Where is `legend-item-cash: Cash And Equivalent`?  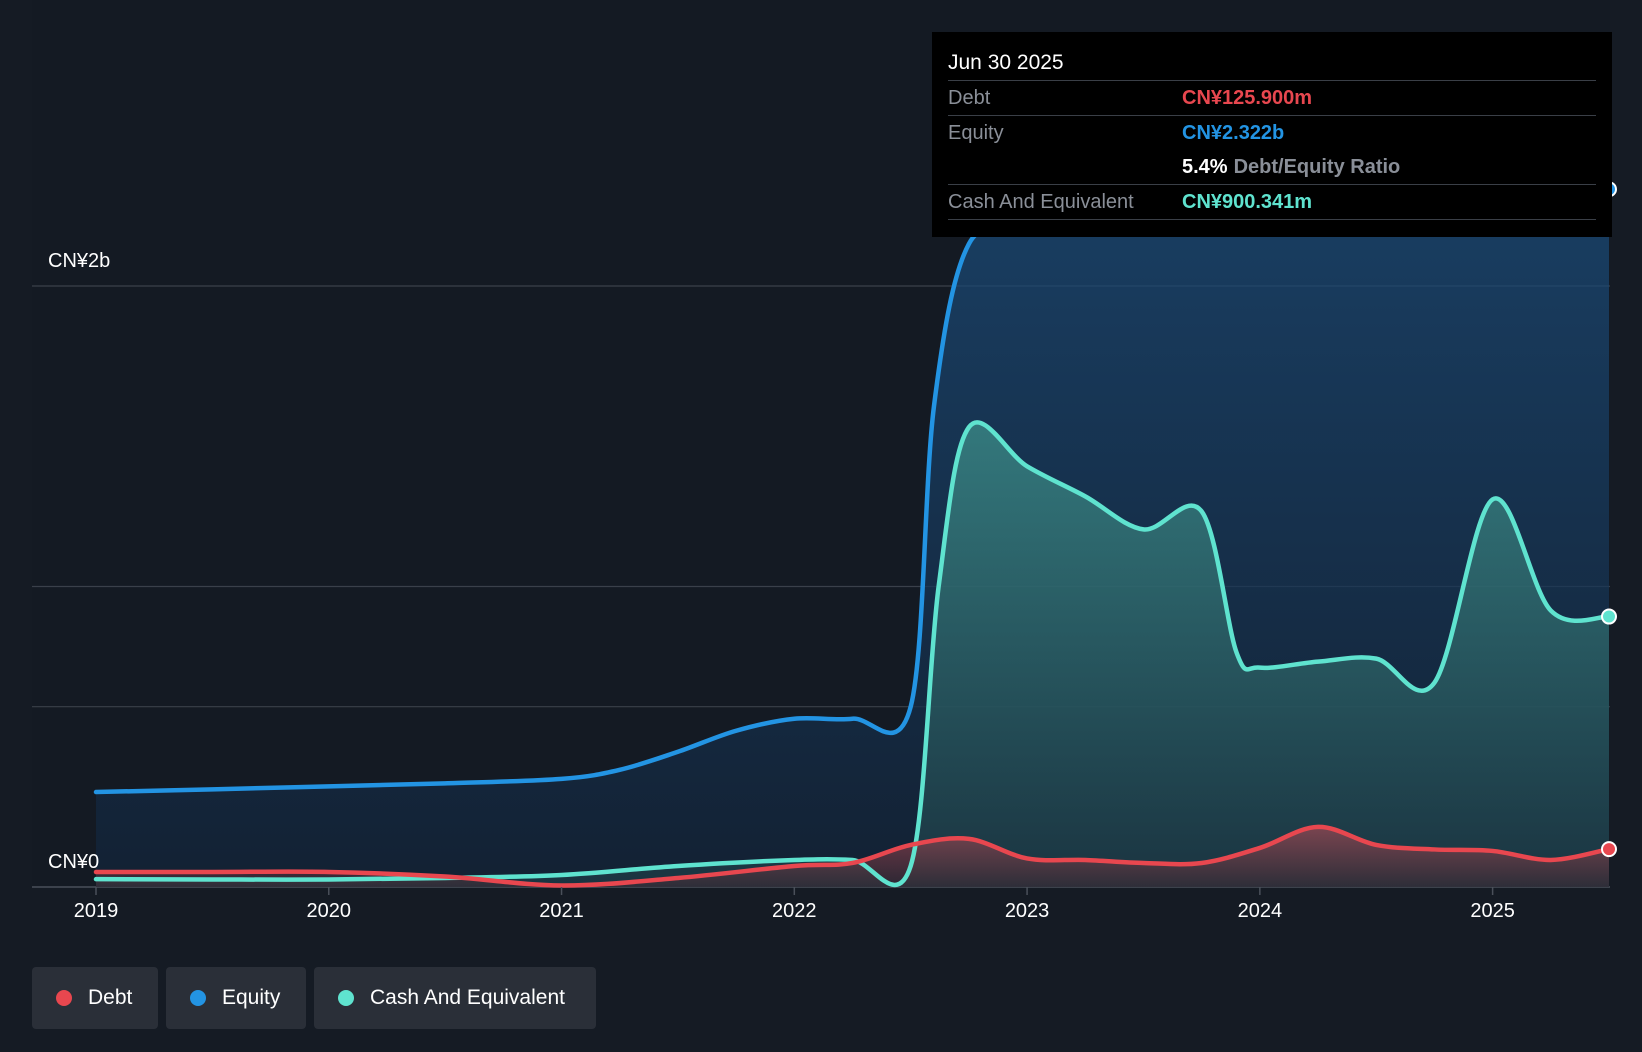 legend-item-cash: Cash And Equivalent is located at coordinates (455, 998).